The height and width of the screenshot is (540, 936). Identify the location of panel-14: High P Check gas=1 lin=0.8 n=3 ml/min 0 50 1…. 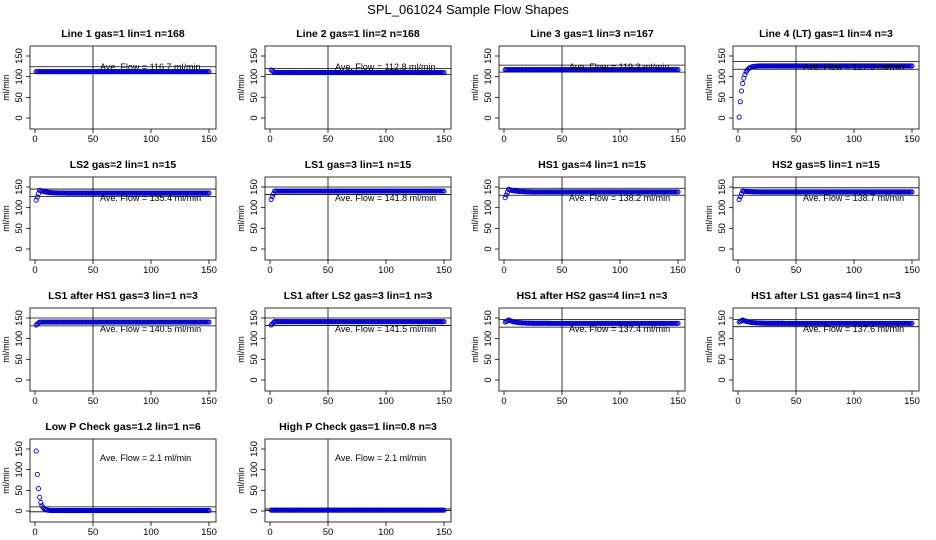
(344, 479).